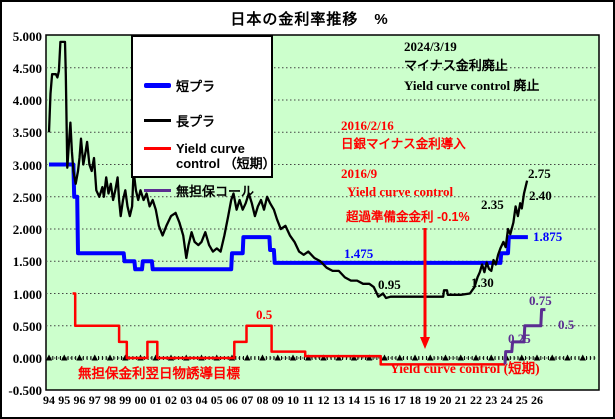  What do you see at coordinates (157, 148) in the screenshot?
I see `ycc-line-swatch` at bounding box center [157, 148].